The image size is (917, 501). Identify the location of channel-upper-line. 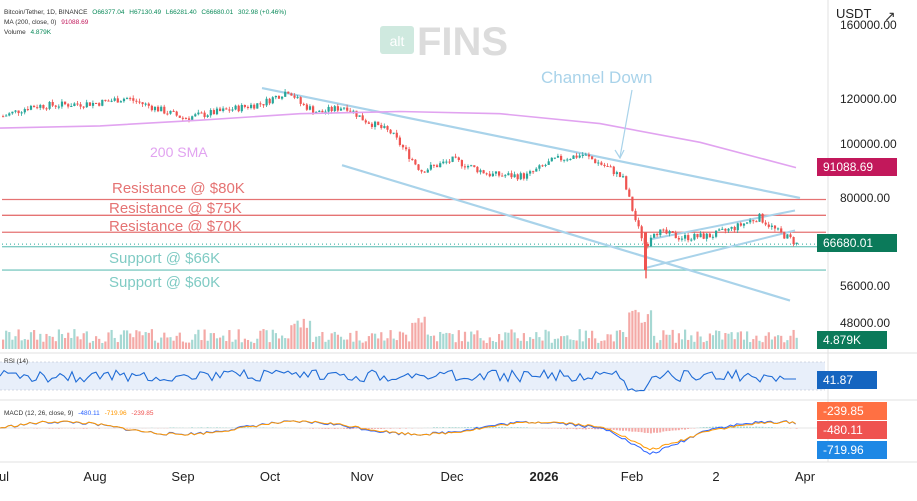
(531, 143).